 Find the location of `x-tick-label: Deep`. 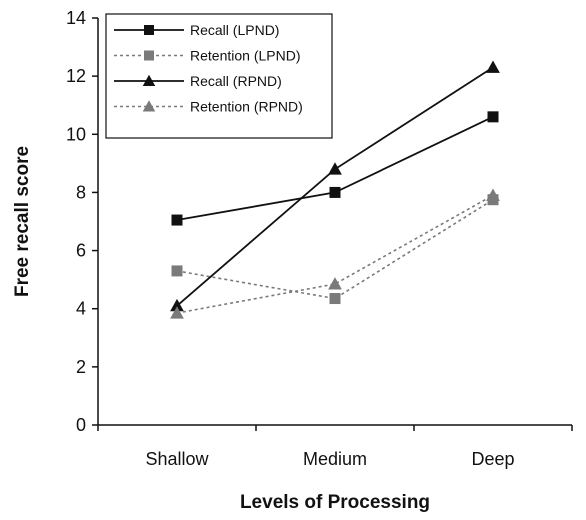

x-tick-label: Deep is located at coordinates (492, 459).